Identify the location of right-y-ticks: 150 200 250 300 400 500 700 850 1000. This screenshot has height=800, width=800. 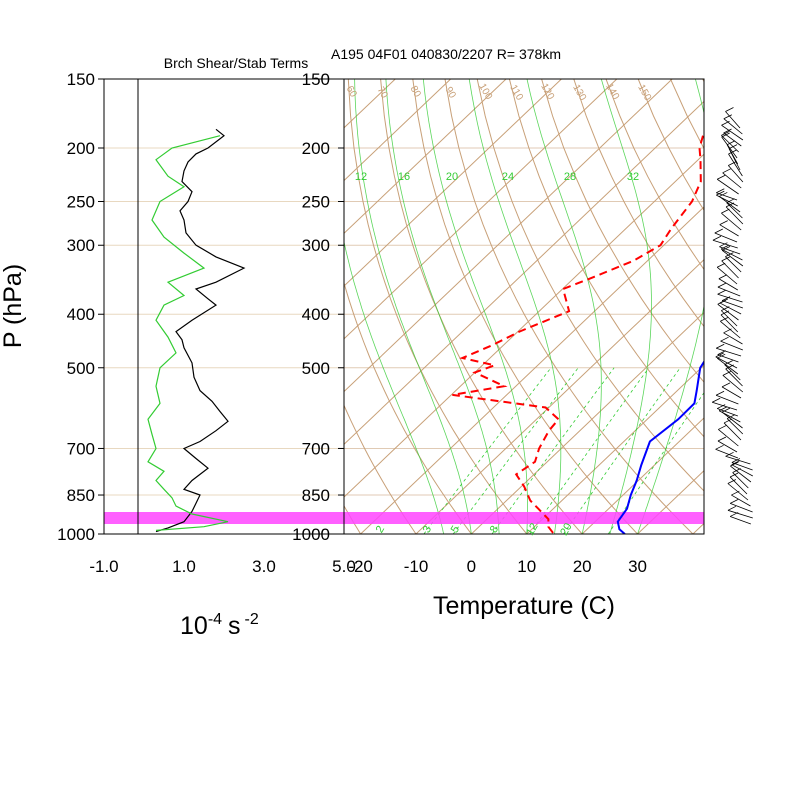
(318, 307).